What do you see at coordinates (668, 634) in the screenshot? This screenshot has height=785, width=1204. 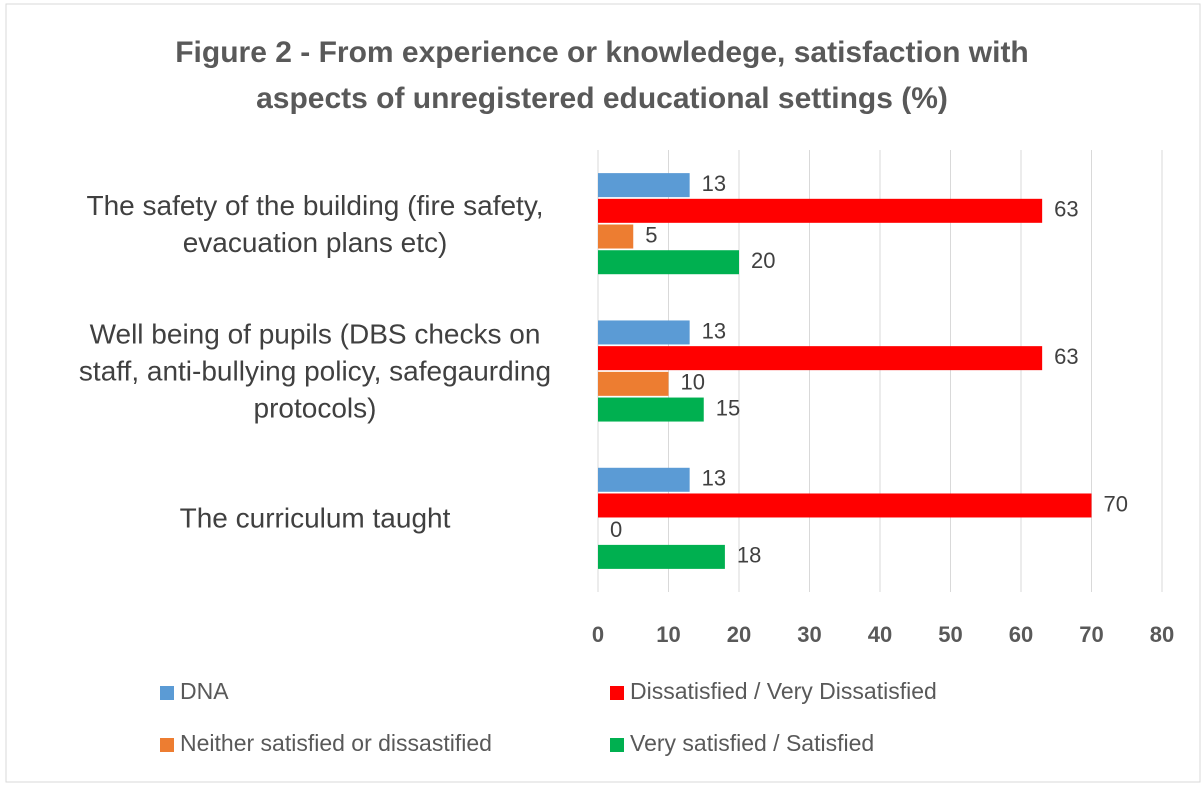 I see `x-tick-label: 10` at bounding box center [668, 634].